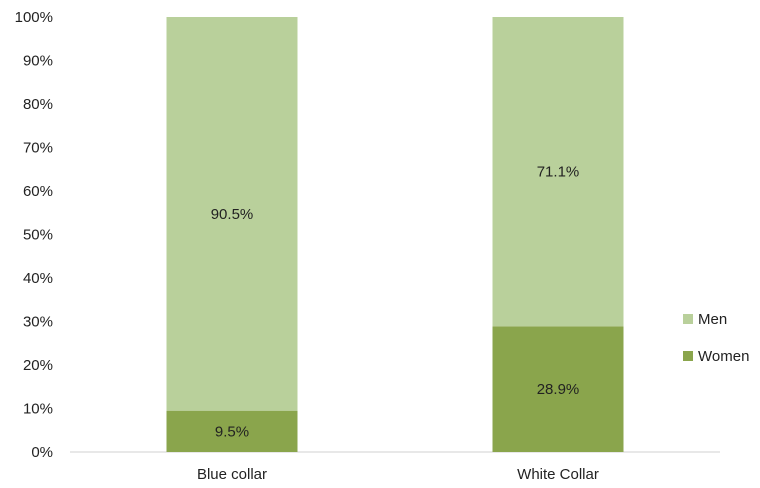 This screenshot has height=488, width=760. What do you see at coordinates (723, 356) in the screenshot?
I see `legend-label: Women` at bounding box center [723, 356].